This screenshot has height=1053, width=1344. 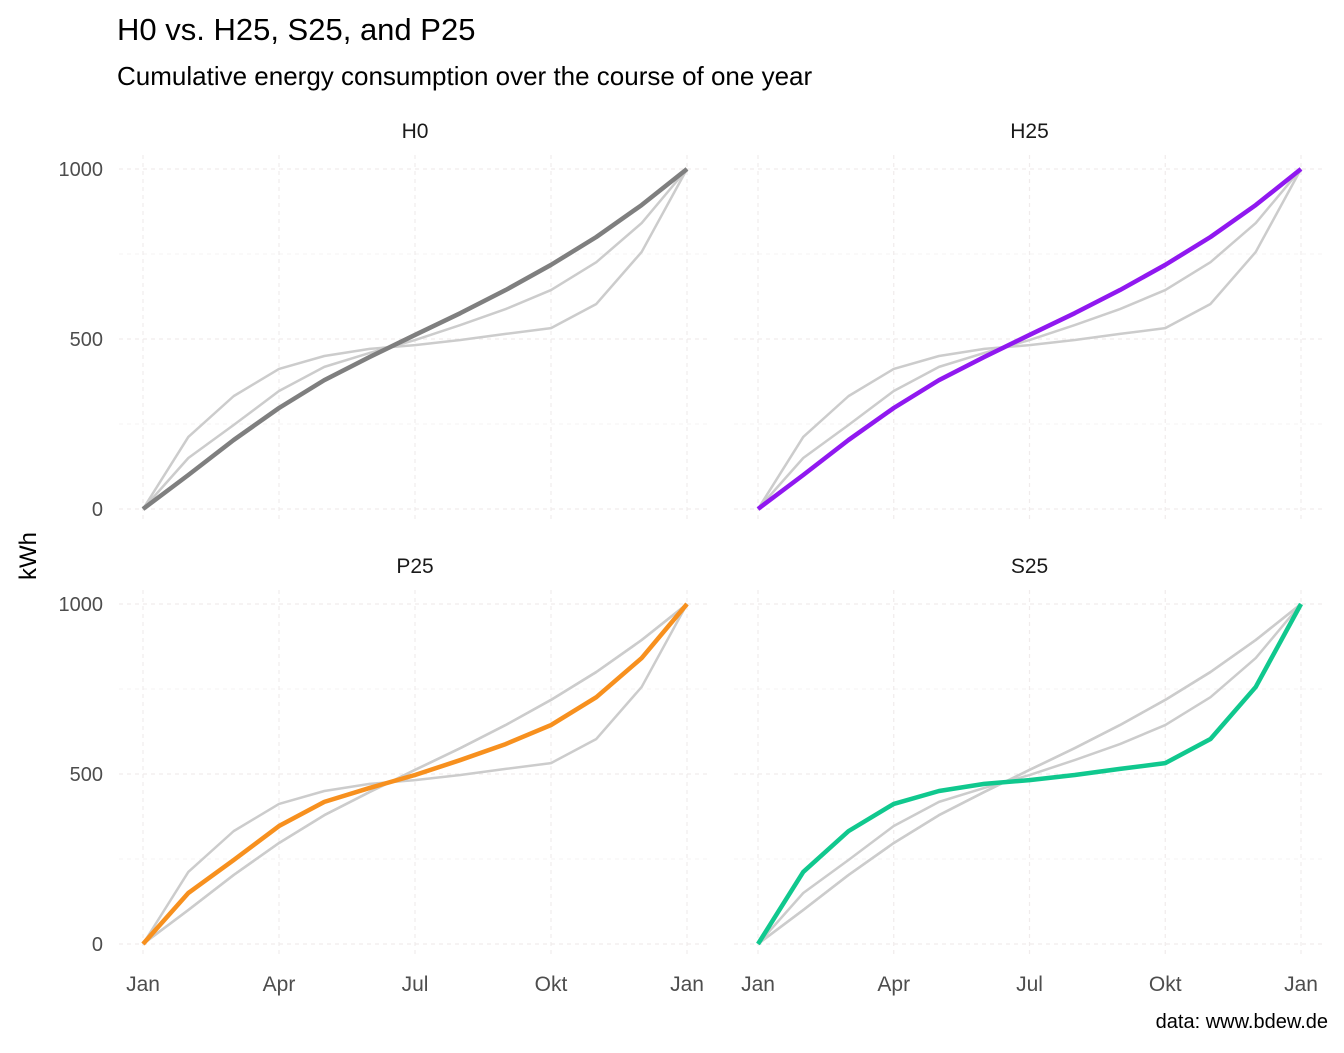 What do you see at coordinates (1029, 131) in the screenshot?
I see `facet-strip-label: H25` at bounding box center [1029, 131].